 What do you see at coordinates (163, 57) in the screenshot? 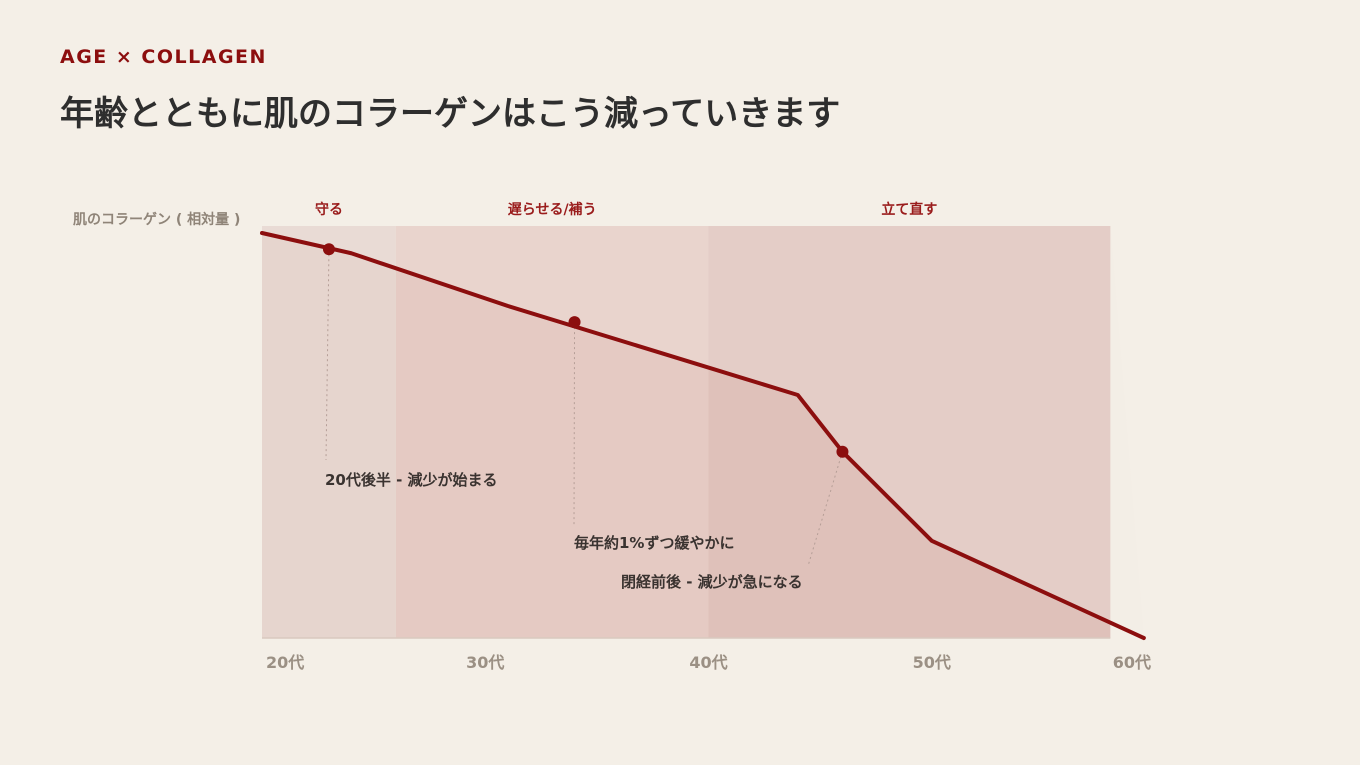
I see `eyebrow-label: AGE × COLLAGEN` at bounding box center [163, 57].